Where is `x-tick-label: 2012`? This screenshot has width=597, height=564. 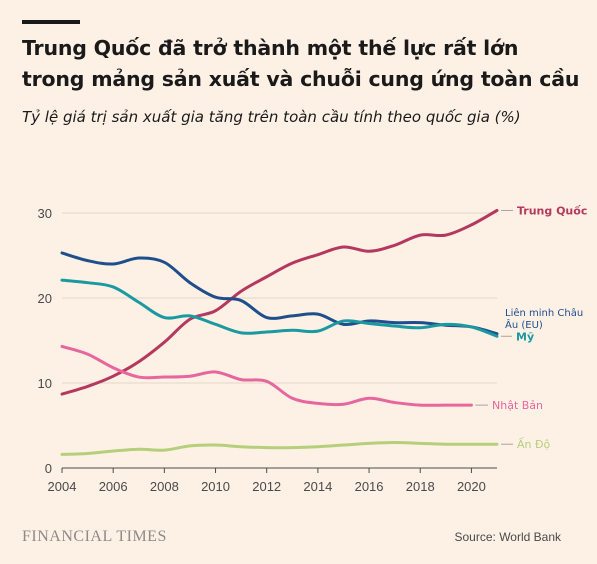
x-tick-label: 2012 is located at coordinates (266, 486).